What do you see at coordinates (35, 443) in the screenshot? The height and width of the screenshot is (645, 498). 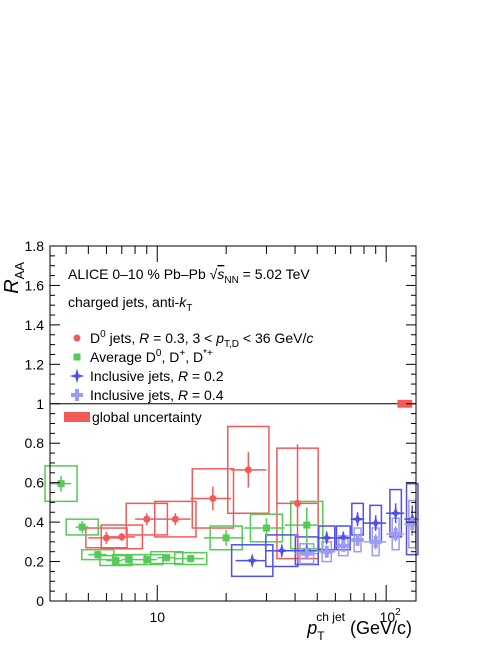 I see `y-tick-label: 0.8` at bounding box center [35, 443].